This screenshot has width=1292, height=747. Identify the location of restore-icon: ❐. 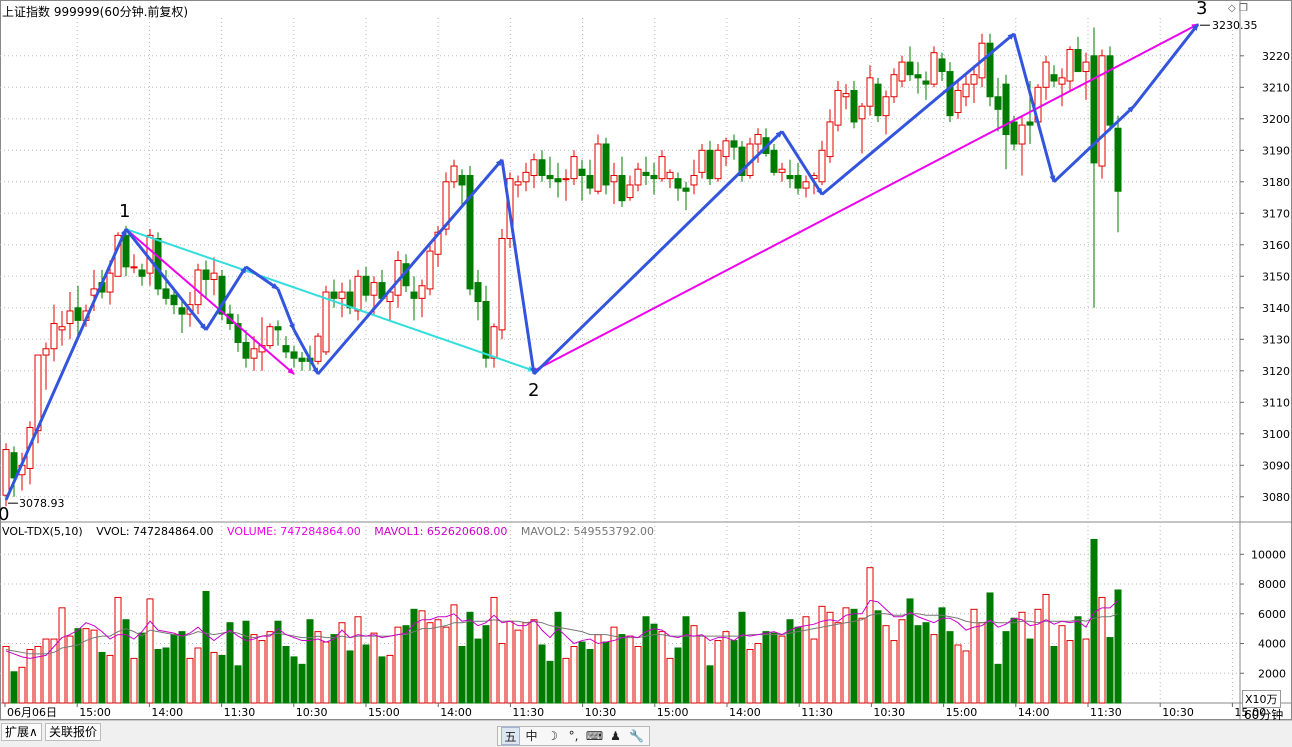
(1243, 8).